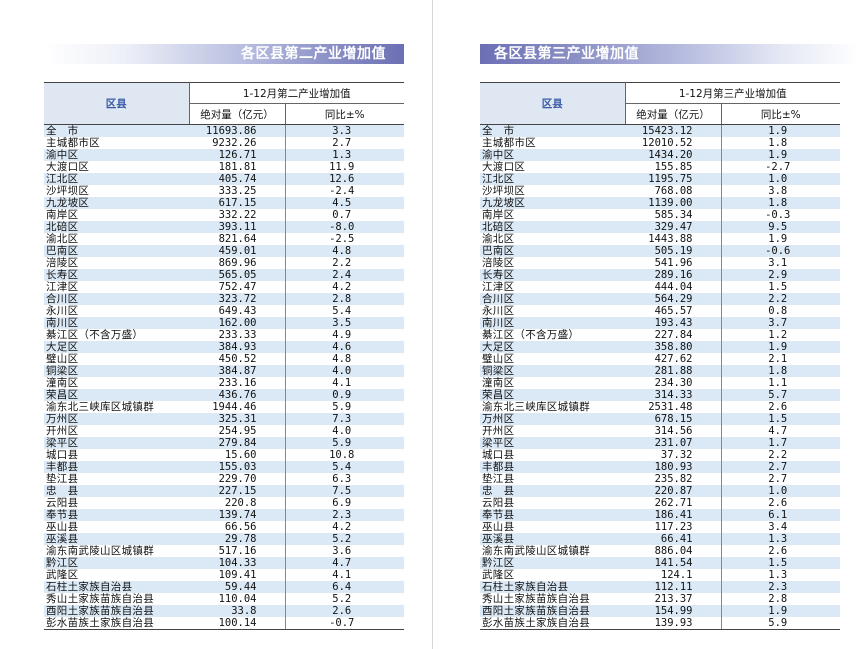 This screenshot has height=649, width=866. What do you see at coordinates (296, 93) in the screenshot?
I see `left-group-header: 1-12月第二产业增加值` at bounding box center [296, 93].